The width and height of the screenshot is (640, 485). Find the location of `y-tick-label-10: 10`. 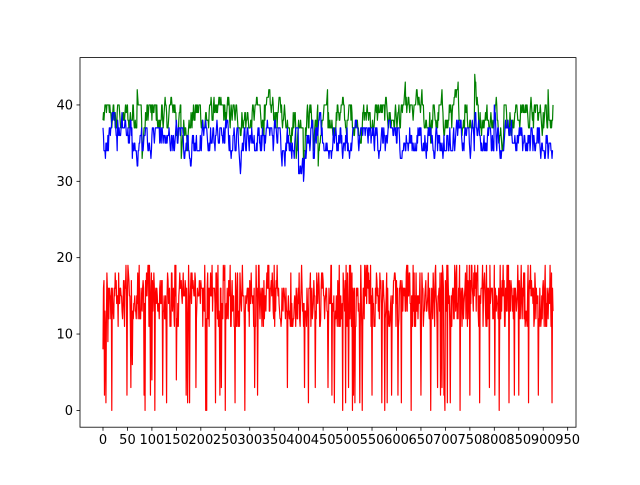

y-tick-label-10: 10 is located at coordinates (64, 335).